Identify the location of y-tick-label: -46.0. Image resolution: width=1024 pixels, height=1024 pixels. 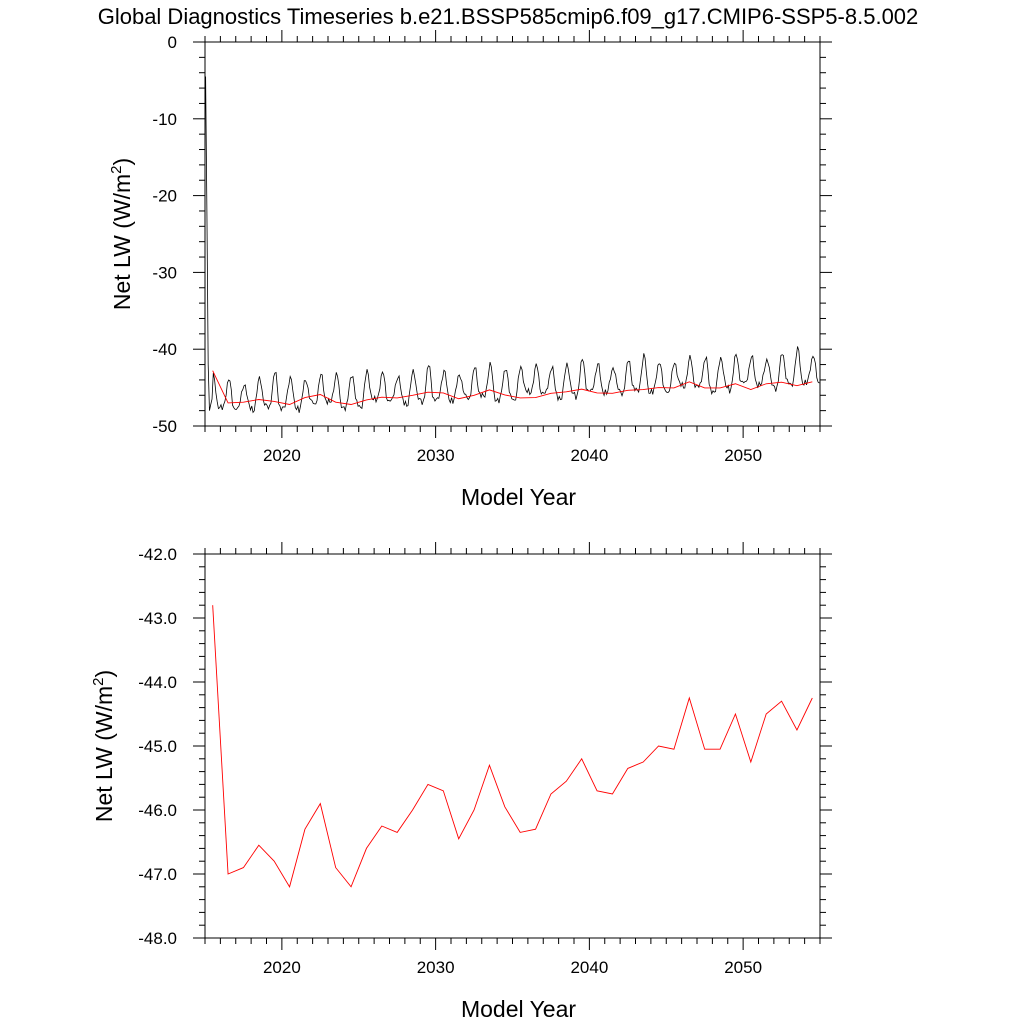
(157, 810).